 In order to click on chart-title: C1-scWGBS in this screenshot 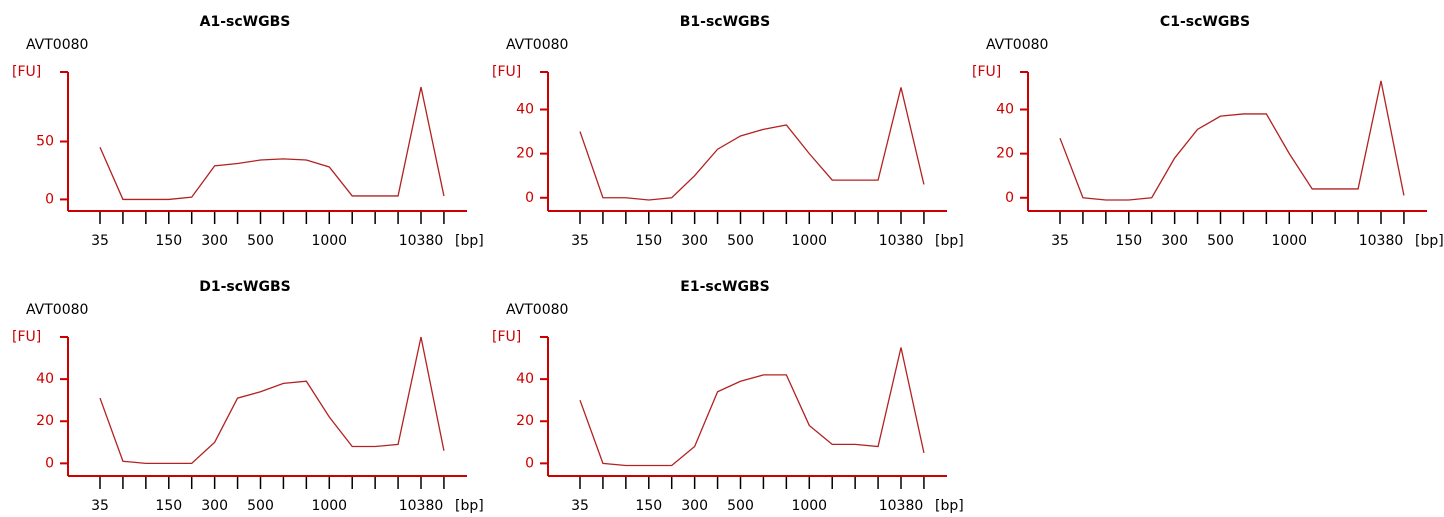, I will do `click(1205, 22)`.